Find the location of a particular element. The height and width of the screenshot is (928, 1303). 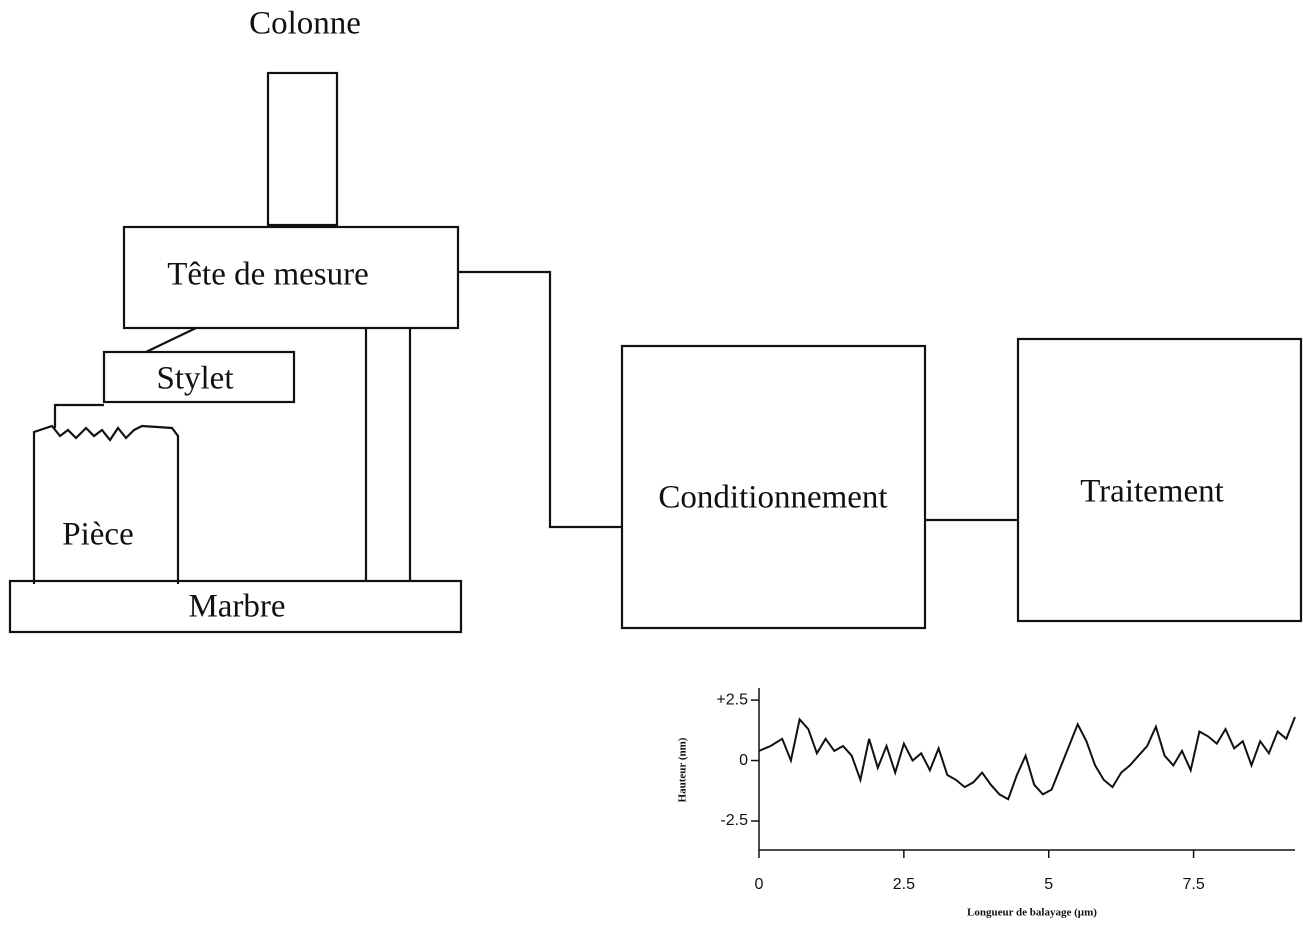

y-tick-label: +2.5 is located at coordinates (732, 699).